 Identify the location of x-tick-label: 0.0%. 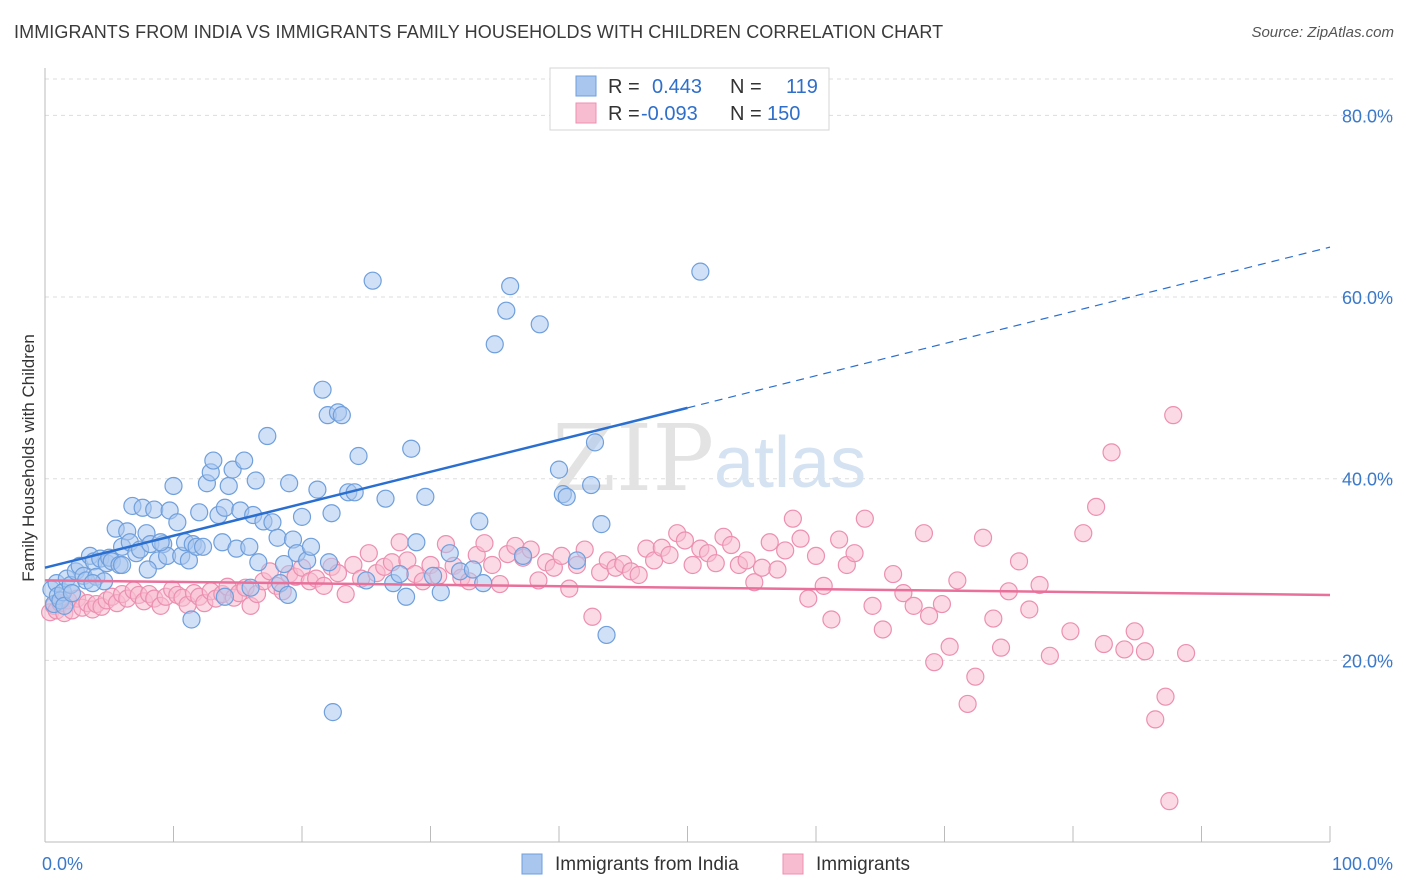
(62, 864).